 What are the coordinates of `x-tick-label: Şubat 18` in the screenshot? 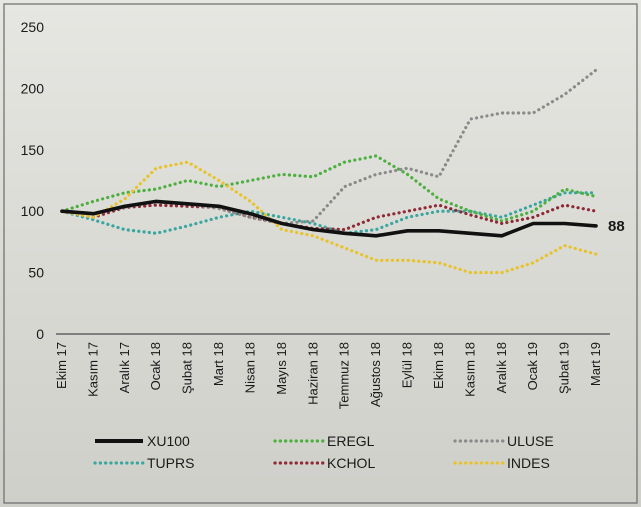 It's located at (187, 368).